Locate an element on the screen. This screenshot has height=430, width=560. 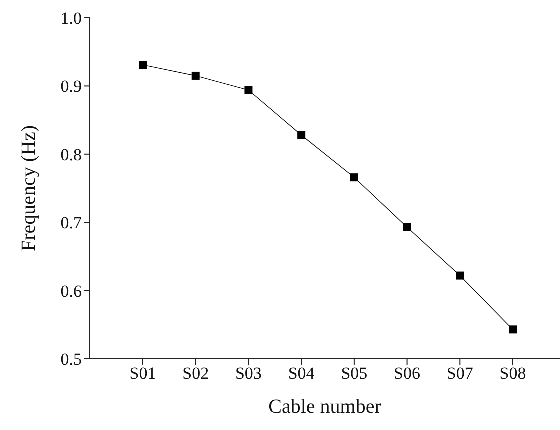
x-tick-label: S07 is located at coordinates (460, 374).